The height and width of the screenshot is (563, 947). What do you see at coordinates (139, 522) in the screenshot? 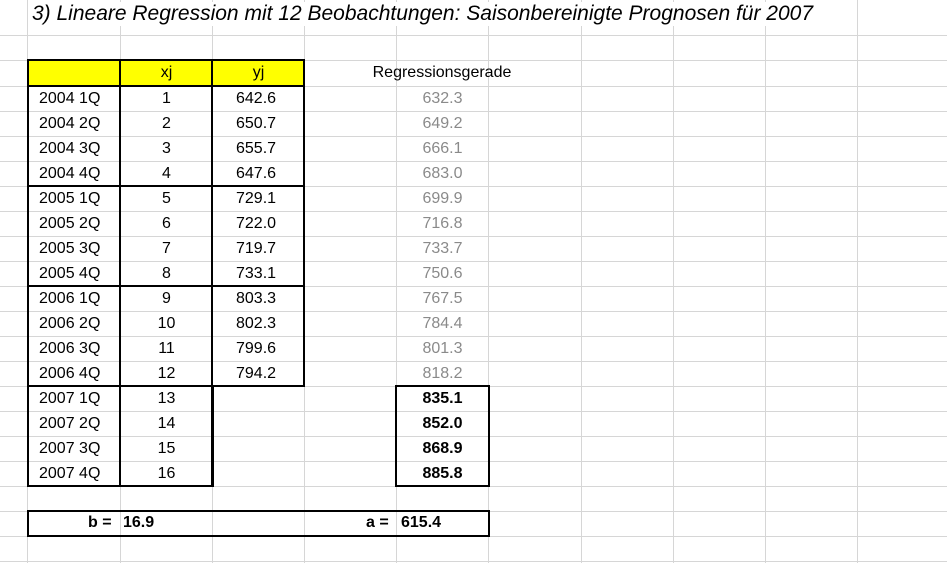
I see `b-value: 16.9` at bounding box center [139, 522].